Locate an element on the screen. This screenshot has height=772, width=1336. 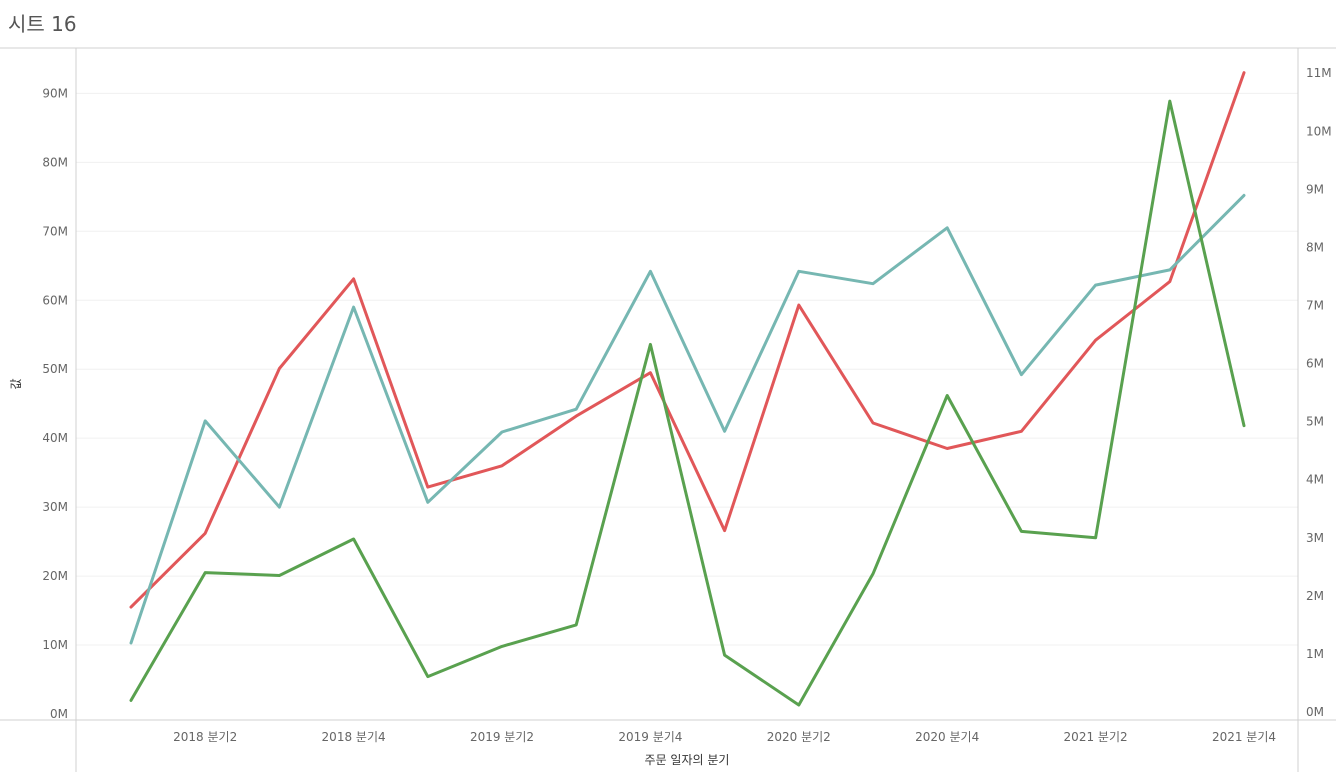
left-tick-label: 50M is located at coordinates (55, 369).